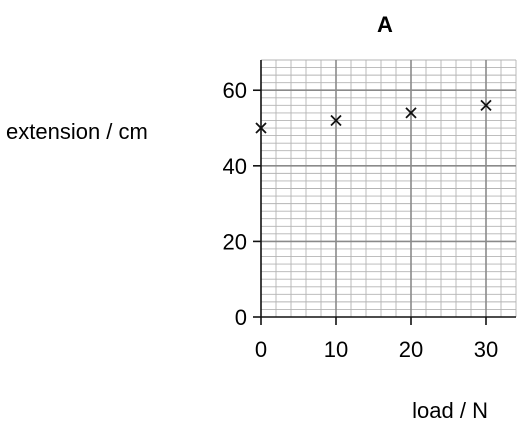  What do you see at coordinates (235, 241) in the screenshot?
I see `y-tick-label: 20` at bounding box center [235, 241].